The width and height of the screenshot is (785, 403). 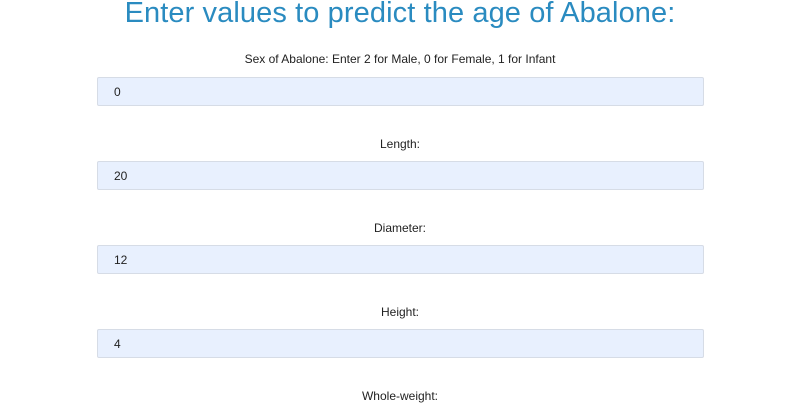 I want to click on sex-input, so click(x=400, y=91).